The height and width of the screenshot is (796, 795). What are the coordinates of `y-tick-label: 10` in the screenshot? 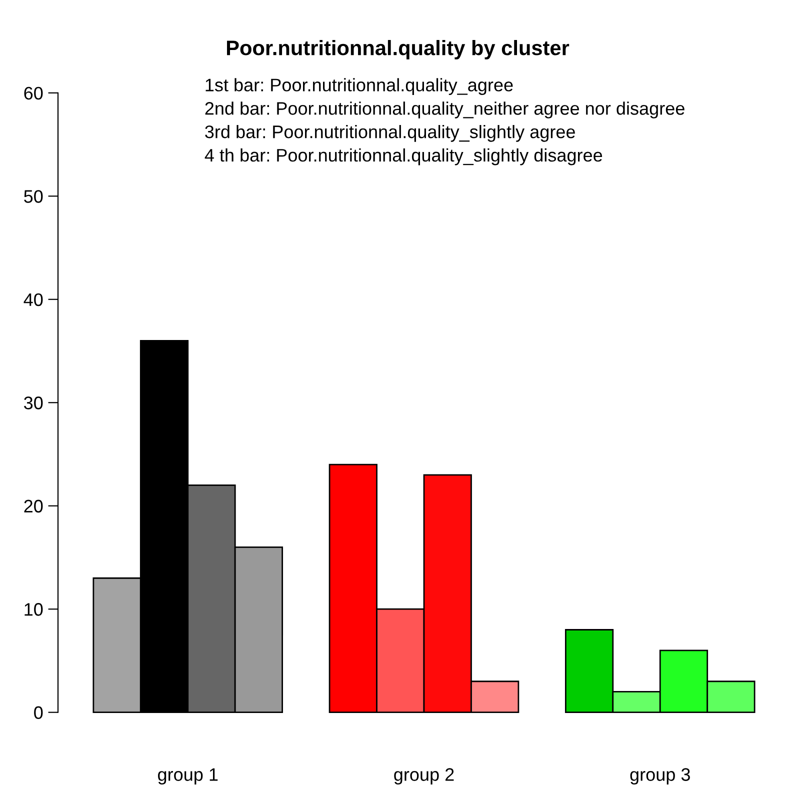 It's located at (33, 609).